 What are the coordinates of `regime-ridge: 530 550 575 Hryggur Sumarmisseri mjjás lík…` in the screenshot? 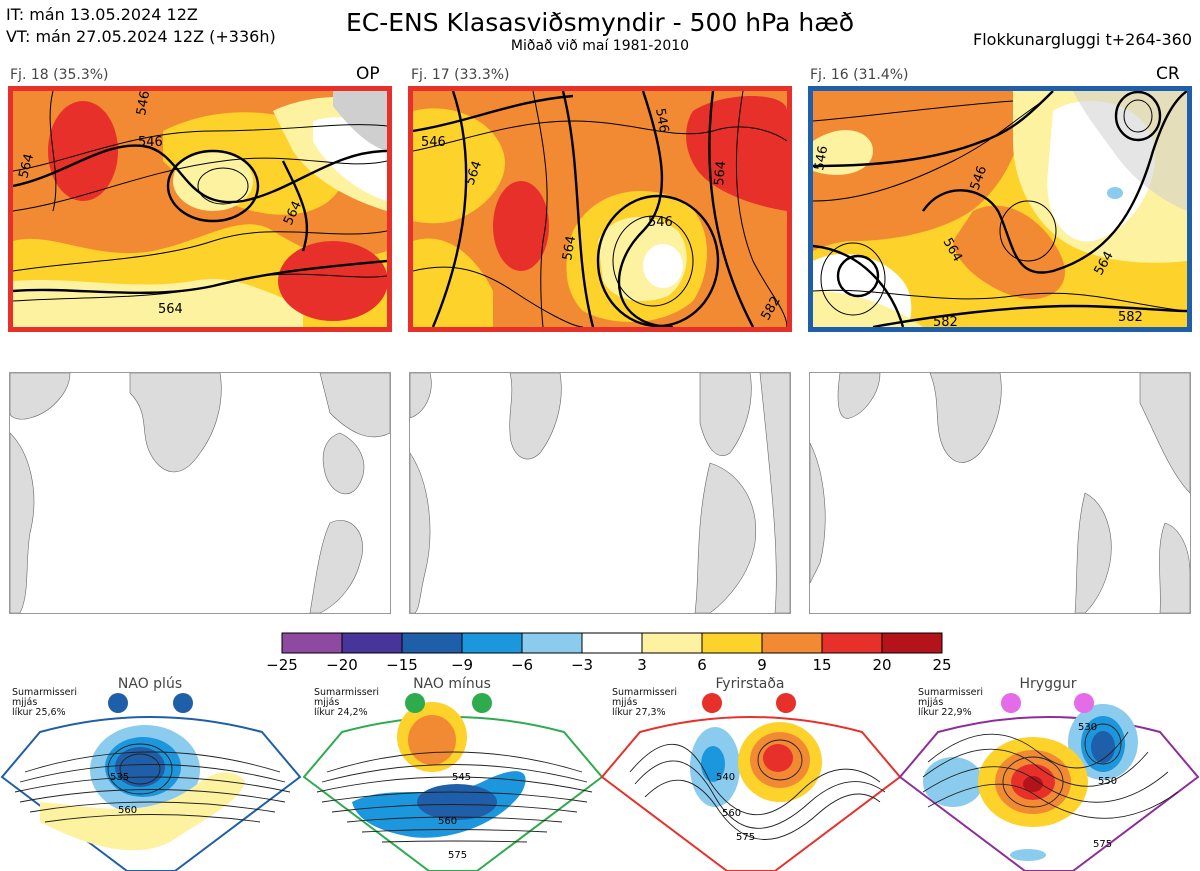 It's located at (1049, 771).